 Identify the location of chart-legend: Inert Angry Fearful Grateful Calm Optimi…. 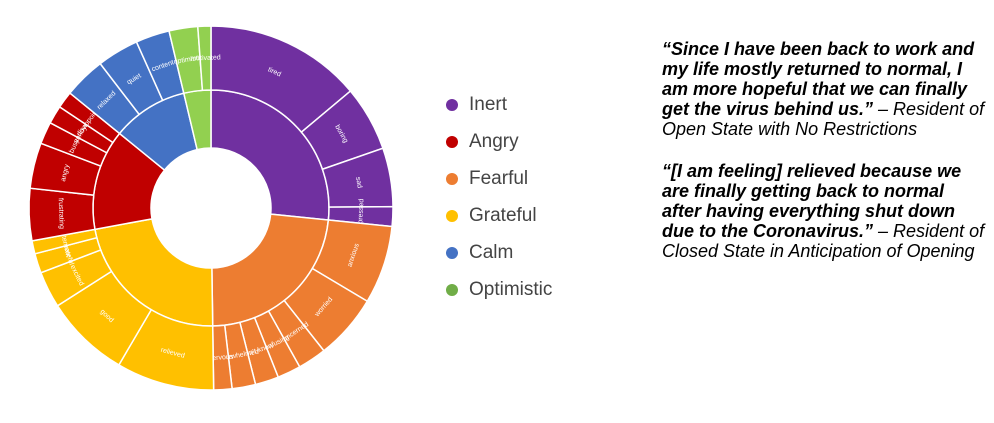
(499, 197).